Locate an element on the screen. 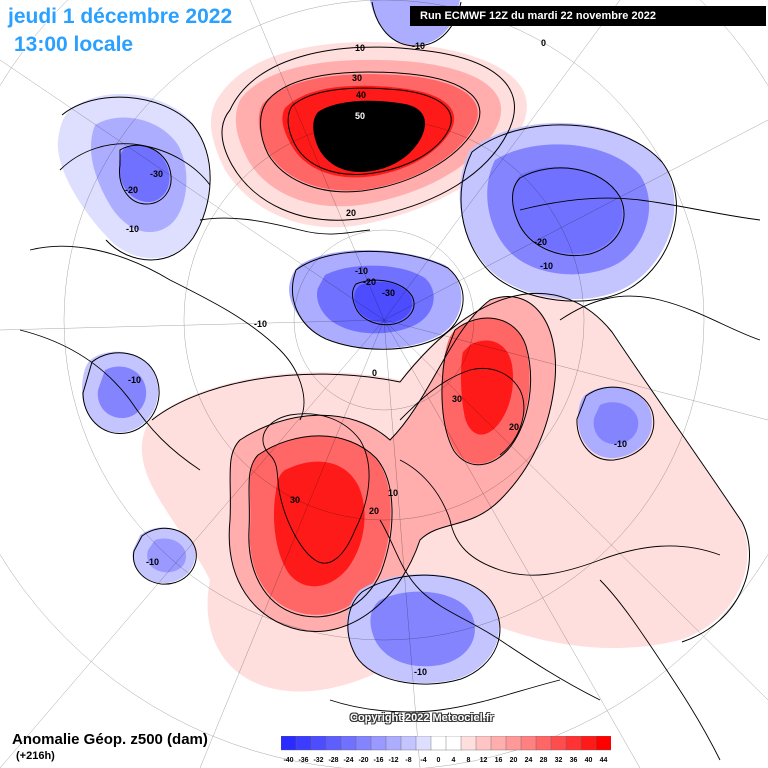 Image resolution: width=768 pixels, height=768 pixels. legend-tick-label: 0 is located at coordinates (439, 760).